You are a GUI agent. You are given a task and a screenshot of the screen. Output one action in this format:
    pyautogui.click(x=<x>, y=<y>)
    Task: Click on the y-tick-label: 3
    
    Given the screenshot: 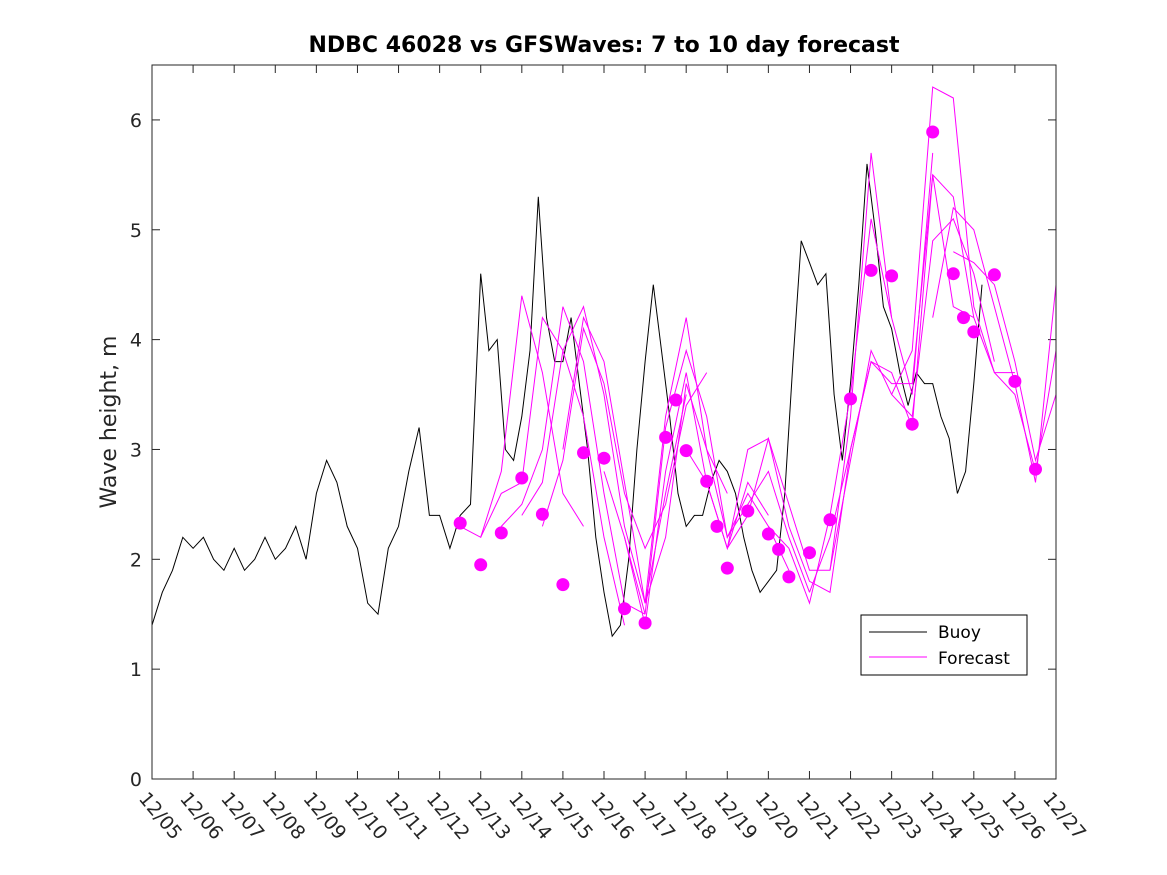 What is the action you would take?
    pyautogui.click(x=136, y=450)
    